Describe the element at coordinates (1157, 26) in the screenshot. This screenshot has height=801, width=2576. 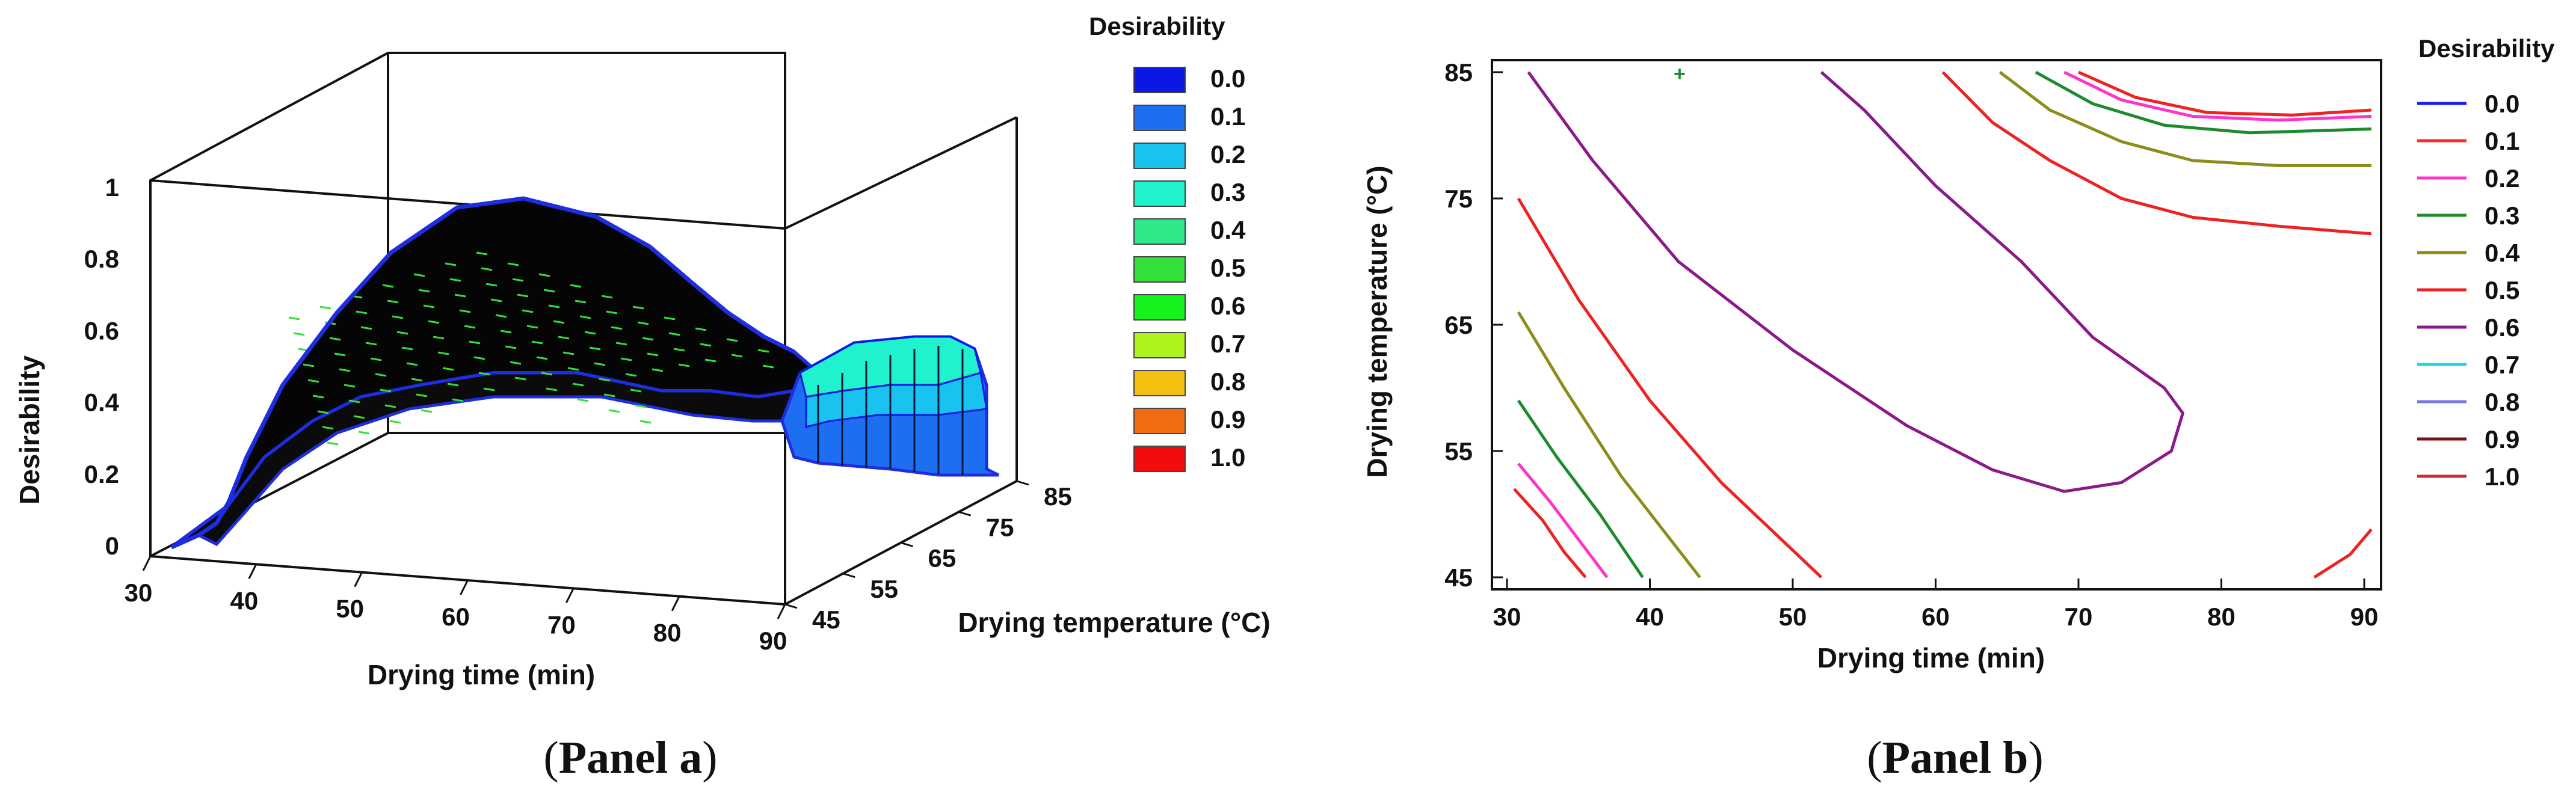
I see `panel-a-legend-title: Desirability` at that location.